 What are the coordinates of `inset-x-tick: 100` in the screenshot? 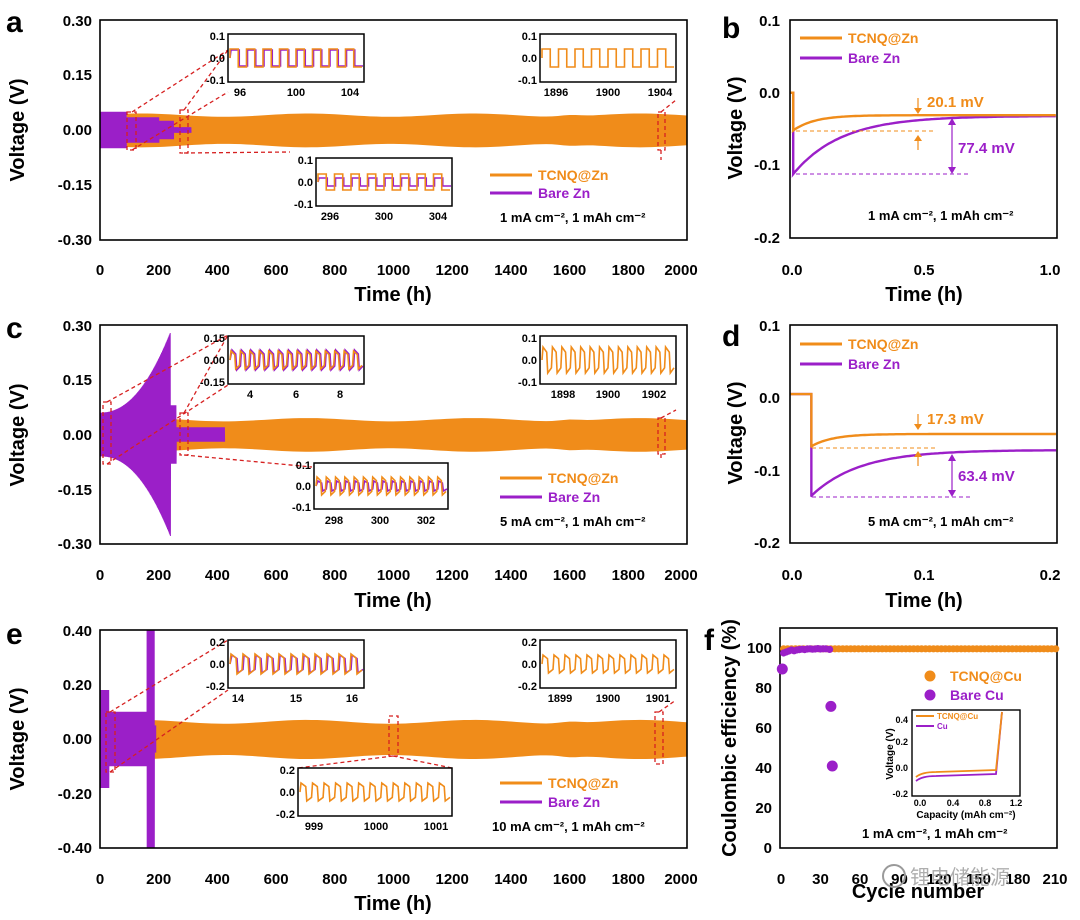 It's located at (296, 93).